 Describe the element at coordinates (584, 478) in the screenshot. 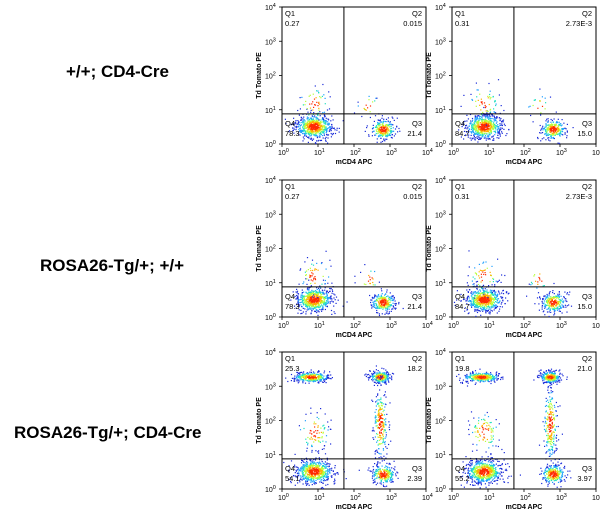

I see `quadrant-q3v-label: 3.97` at that location.